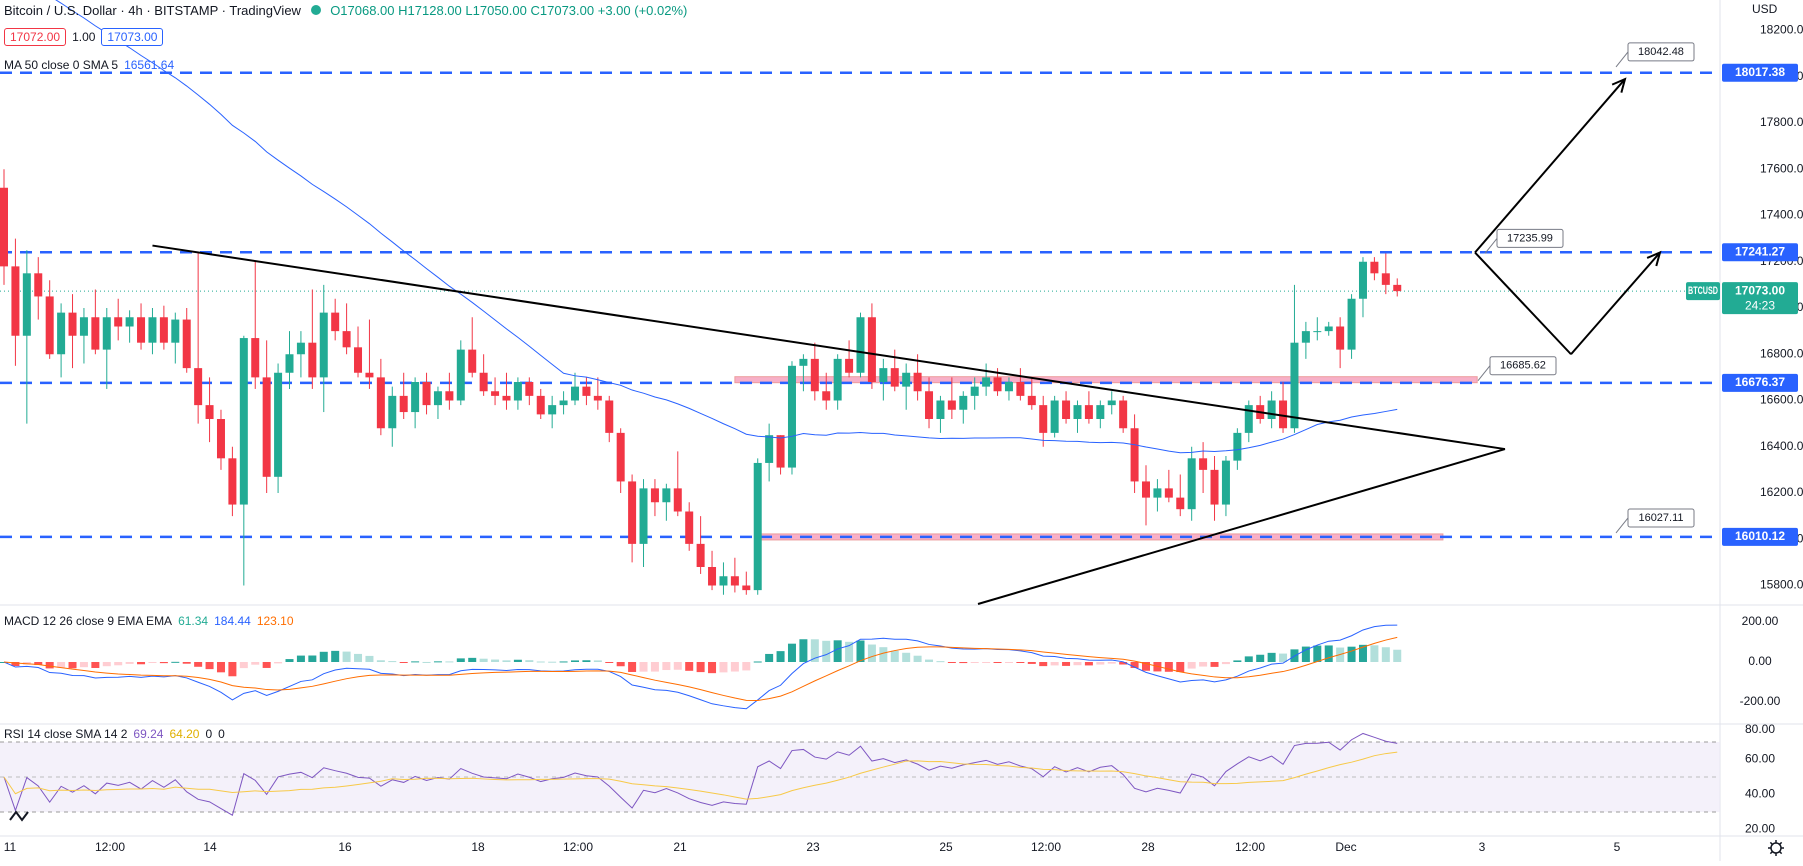  I want to click on price-callout: 17235.99, so click(1524, 241).